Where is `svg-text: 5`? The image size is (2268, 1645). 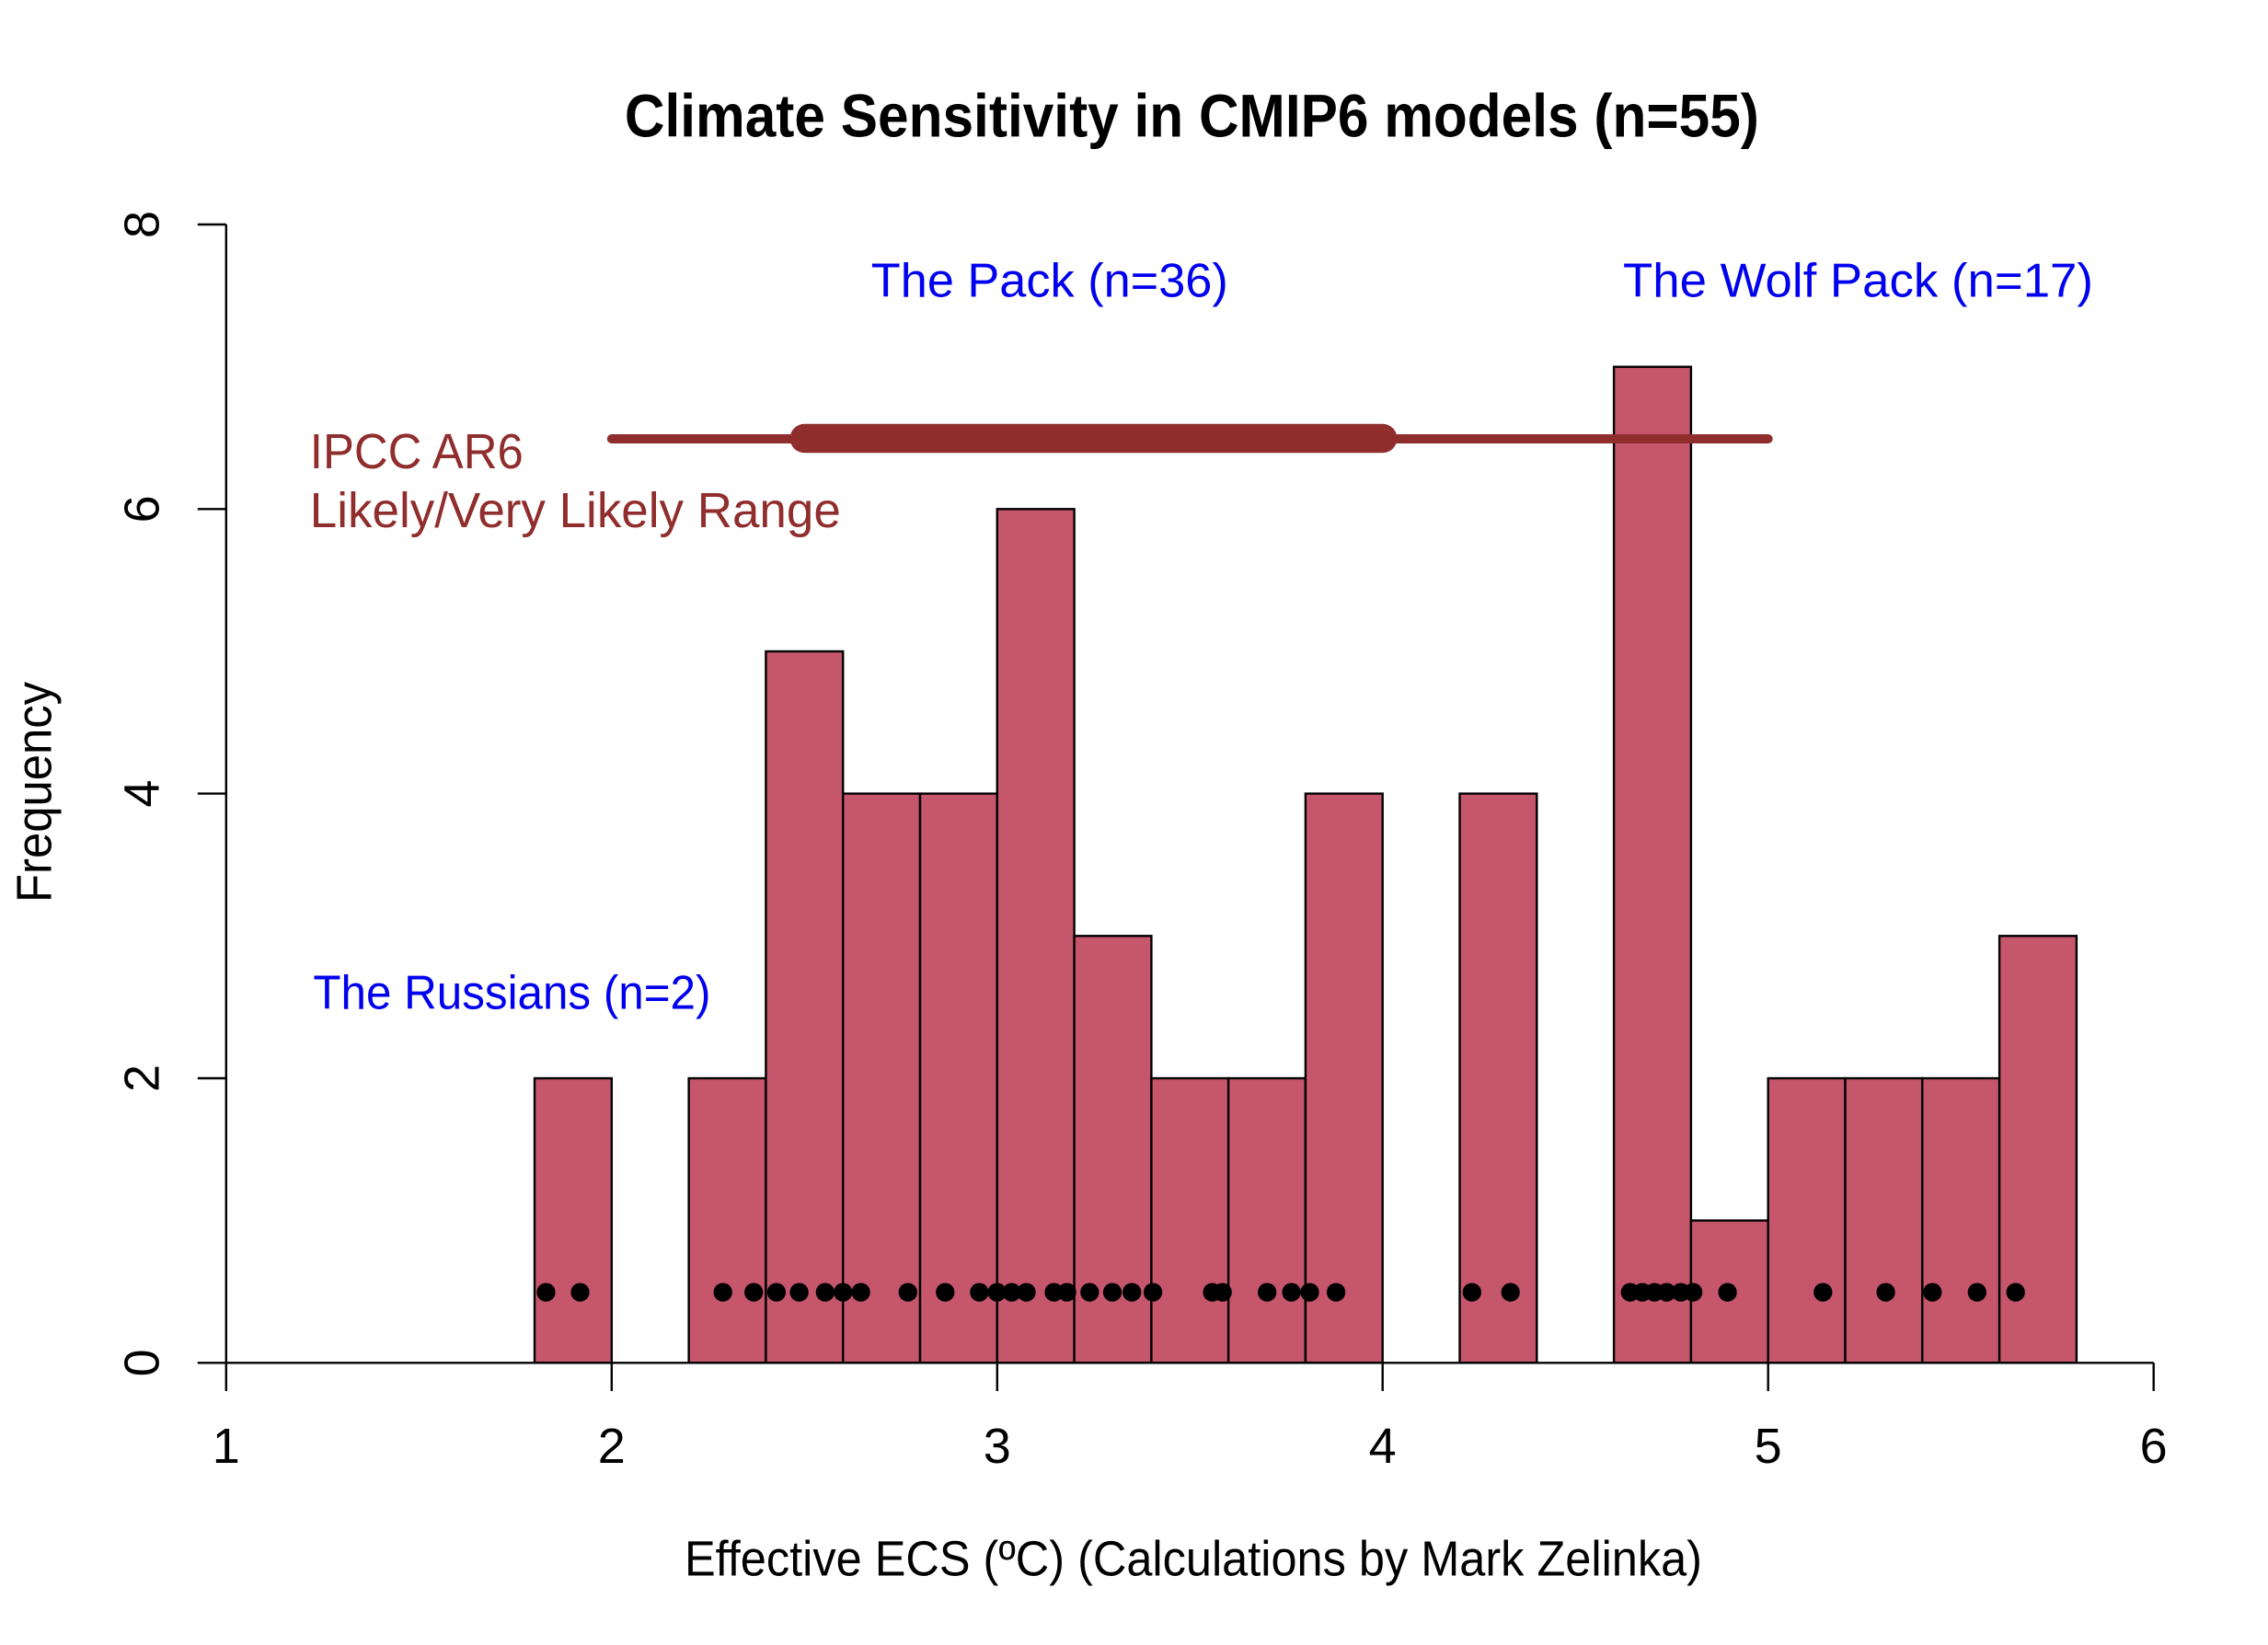
svg-text: 5 is located at coordinates (1769, 1446).